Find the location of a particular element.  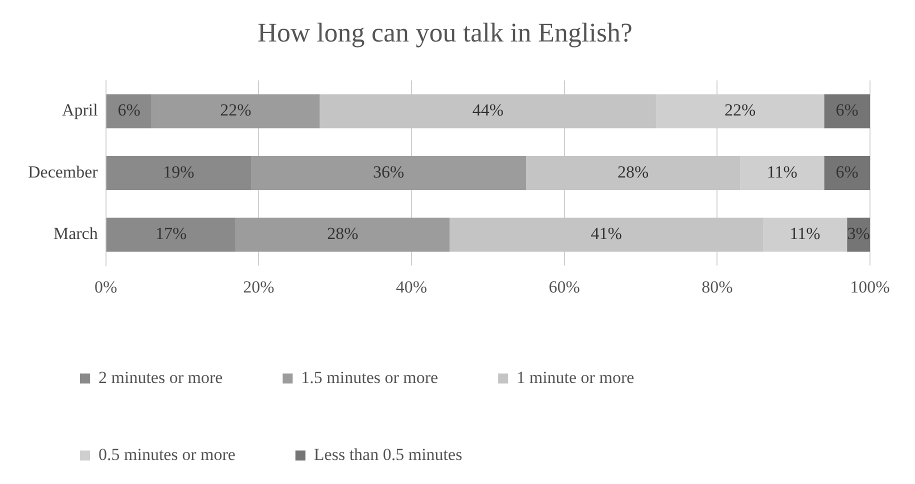

x-tick-label: 20% is located at coordinates (258, 286).